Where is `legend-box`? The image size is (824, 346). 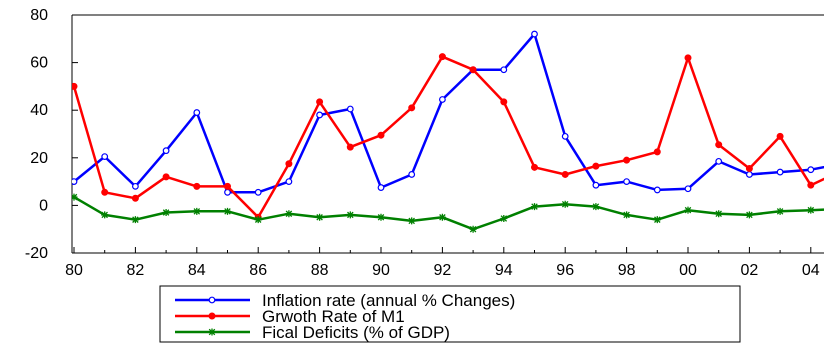
legend-box is located at coordinates (450, 314).